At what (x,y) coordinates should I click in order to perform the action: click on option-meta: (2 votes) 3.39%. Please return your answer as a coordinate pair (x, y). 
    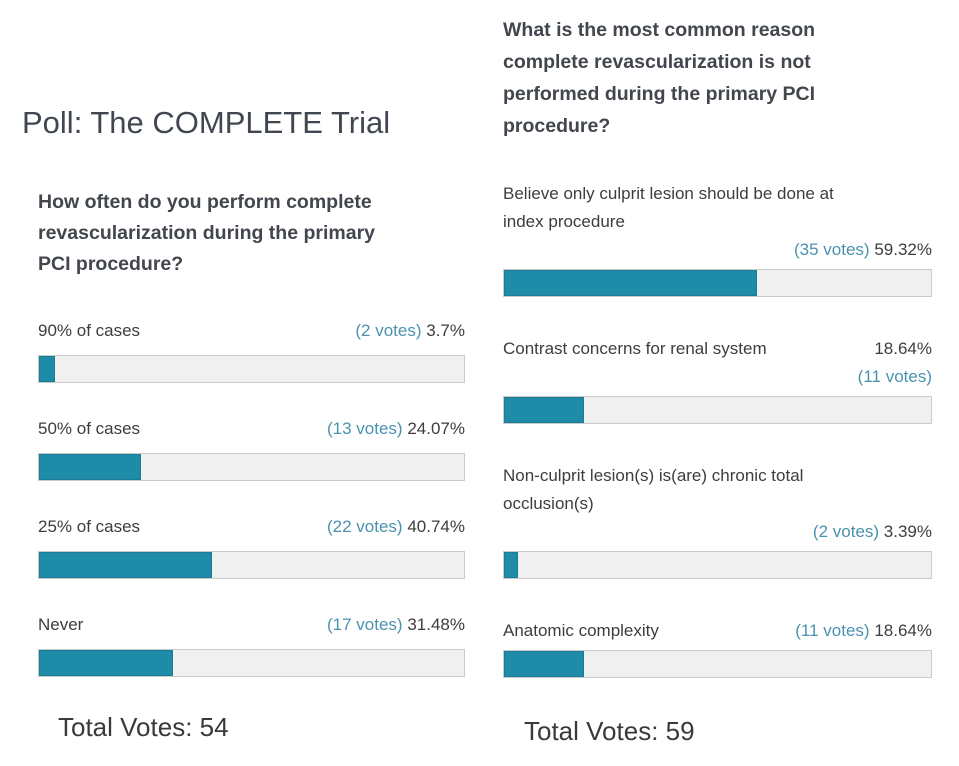
    Looking at the image, I should click on (717, 532).